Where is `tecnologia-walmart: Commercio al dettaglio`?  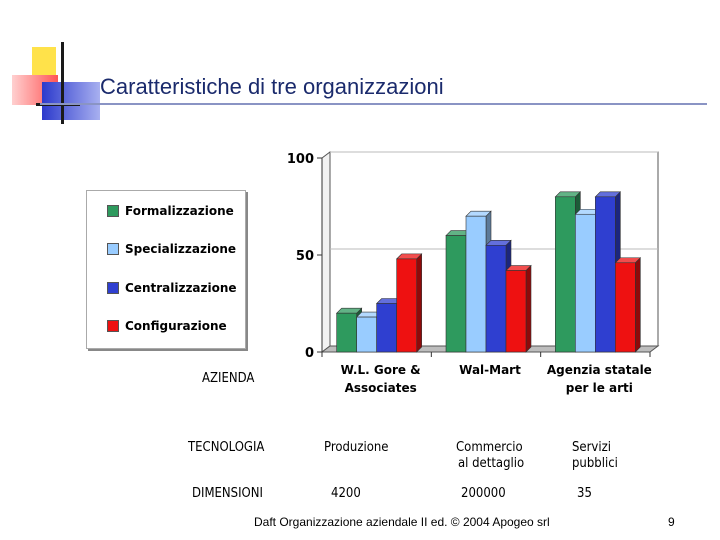 tecnologia-walmart: Commercio al dettaglio is located at coordinates (490, 456).